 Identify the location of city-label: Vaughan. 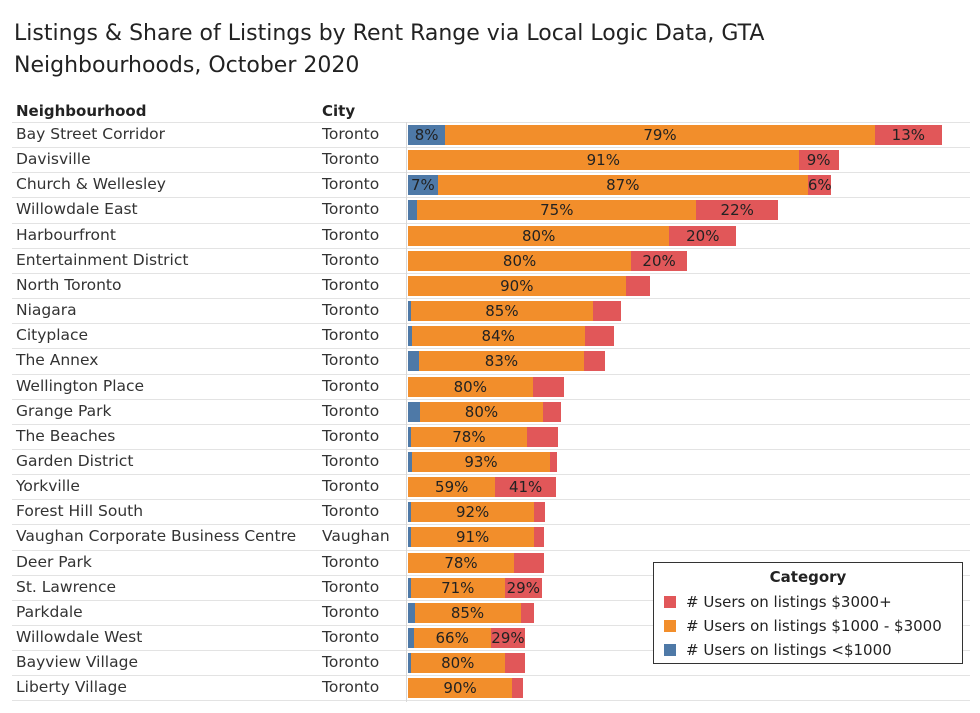
(356, 536).